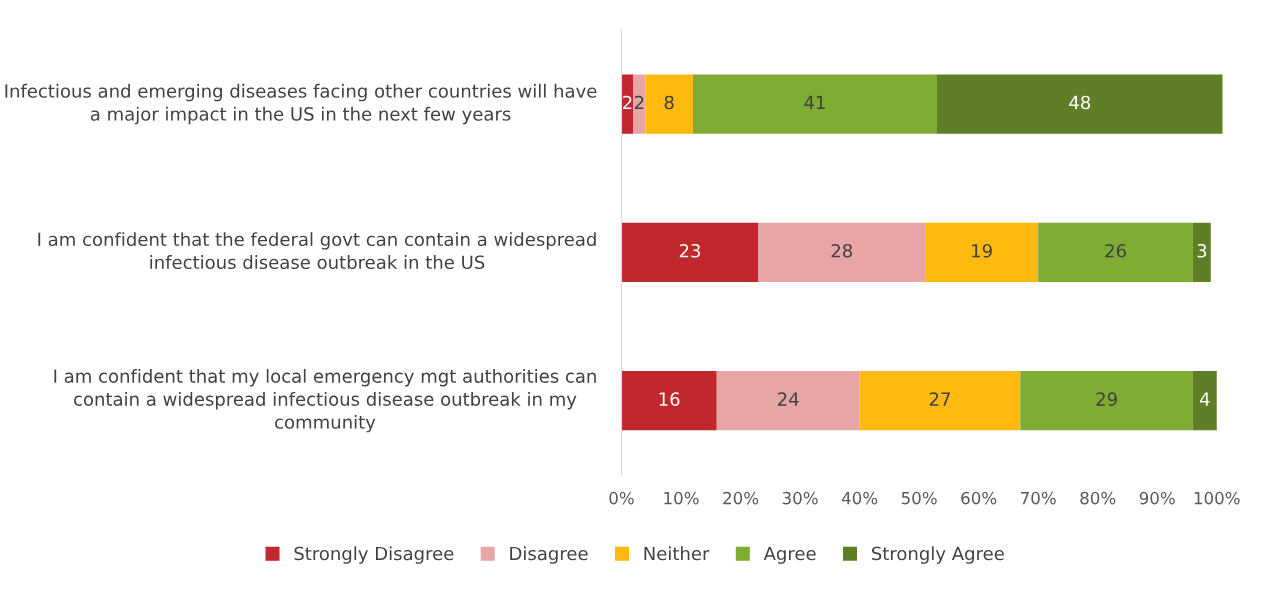 This screenshot has height=598, width=1271. I want to click on data-label: 24, so click(788, 399).